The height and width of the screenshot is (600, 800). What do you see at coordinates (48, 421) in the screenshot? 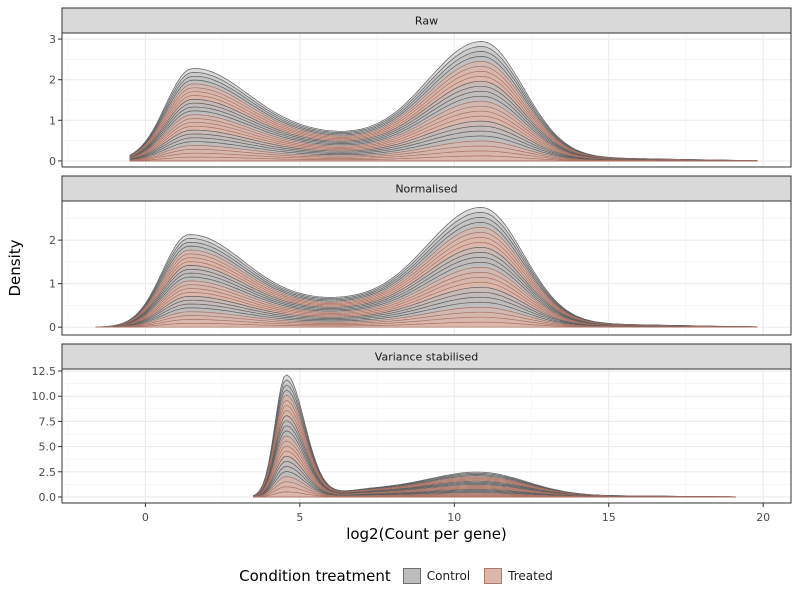
I see `y-tick-label: 7.5` at bounding box center [48, 421].